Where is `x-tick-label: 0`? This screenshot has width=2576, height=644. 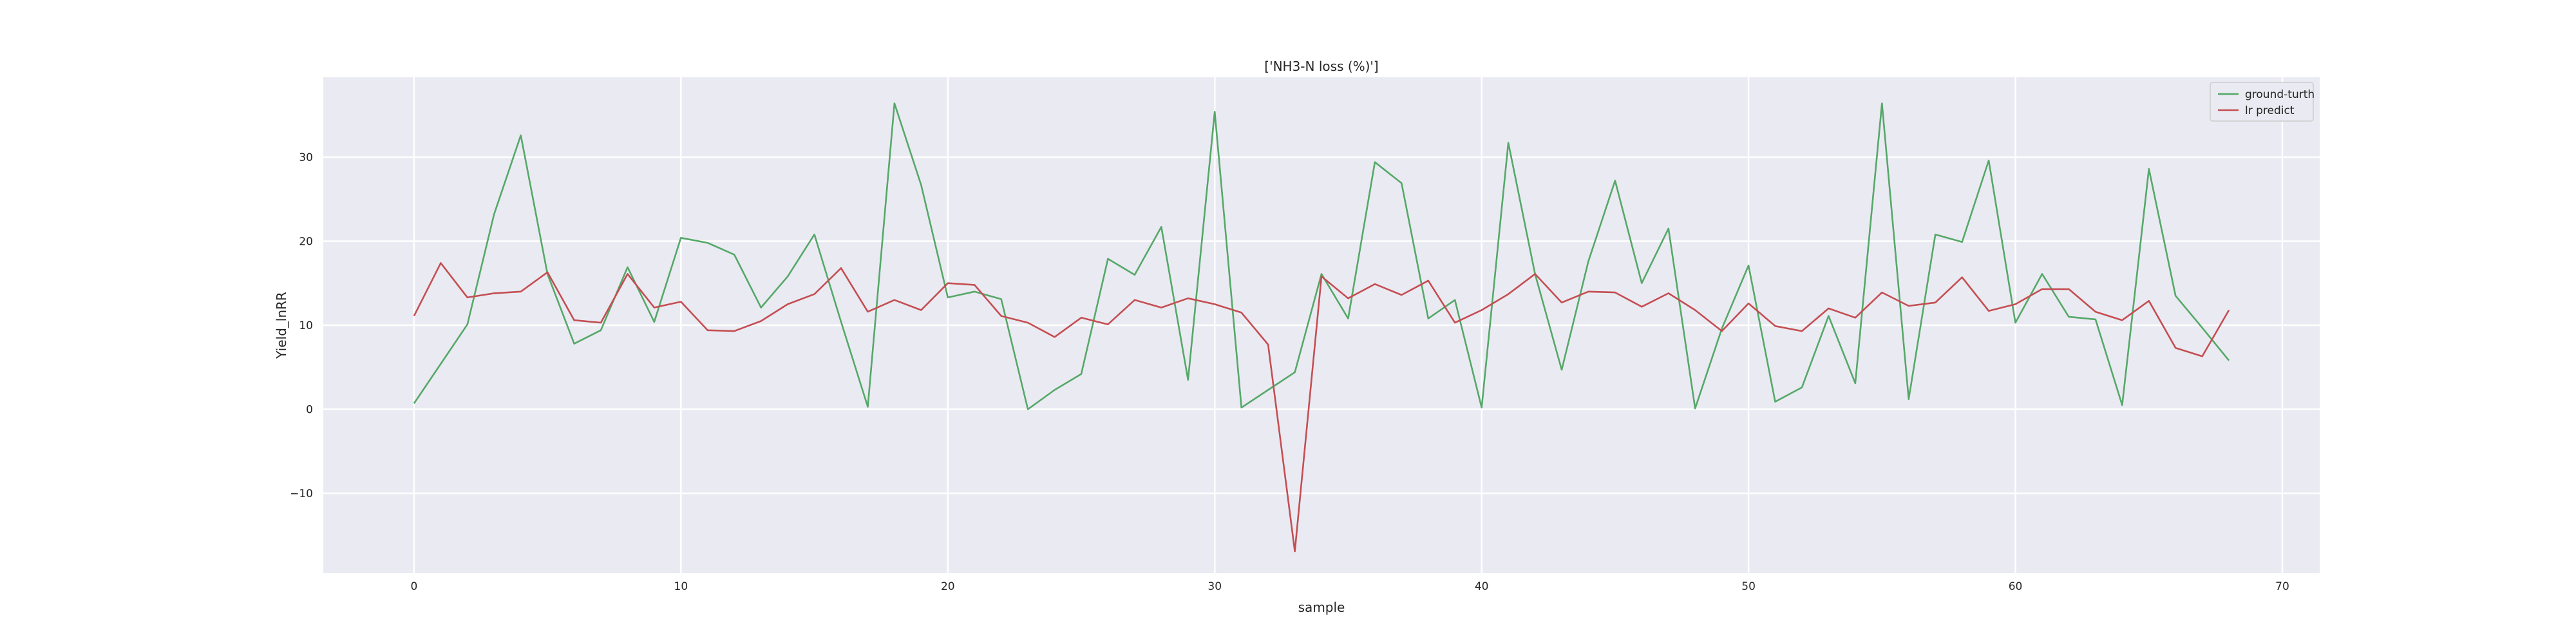 x-tick-label: 0 is located at coordinates (414, 587).